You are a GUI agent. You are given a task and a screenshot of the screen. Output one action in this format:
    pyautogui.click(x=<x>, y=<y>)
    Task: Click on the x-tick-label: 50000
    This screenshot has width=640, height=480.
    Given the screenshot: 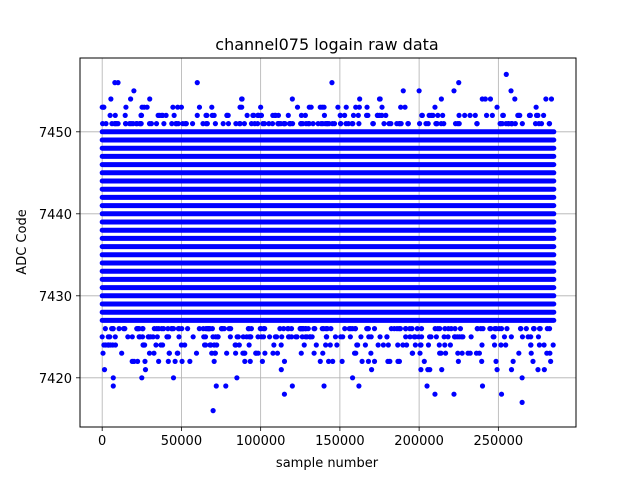 What is the action you would take?
    pyautogui.click(x=181, y=441)
    